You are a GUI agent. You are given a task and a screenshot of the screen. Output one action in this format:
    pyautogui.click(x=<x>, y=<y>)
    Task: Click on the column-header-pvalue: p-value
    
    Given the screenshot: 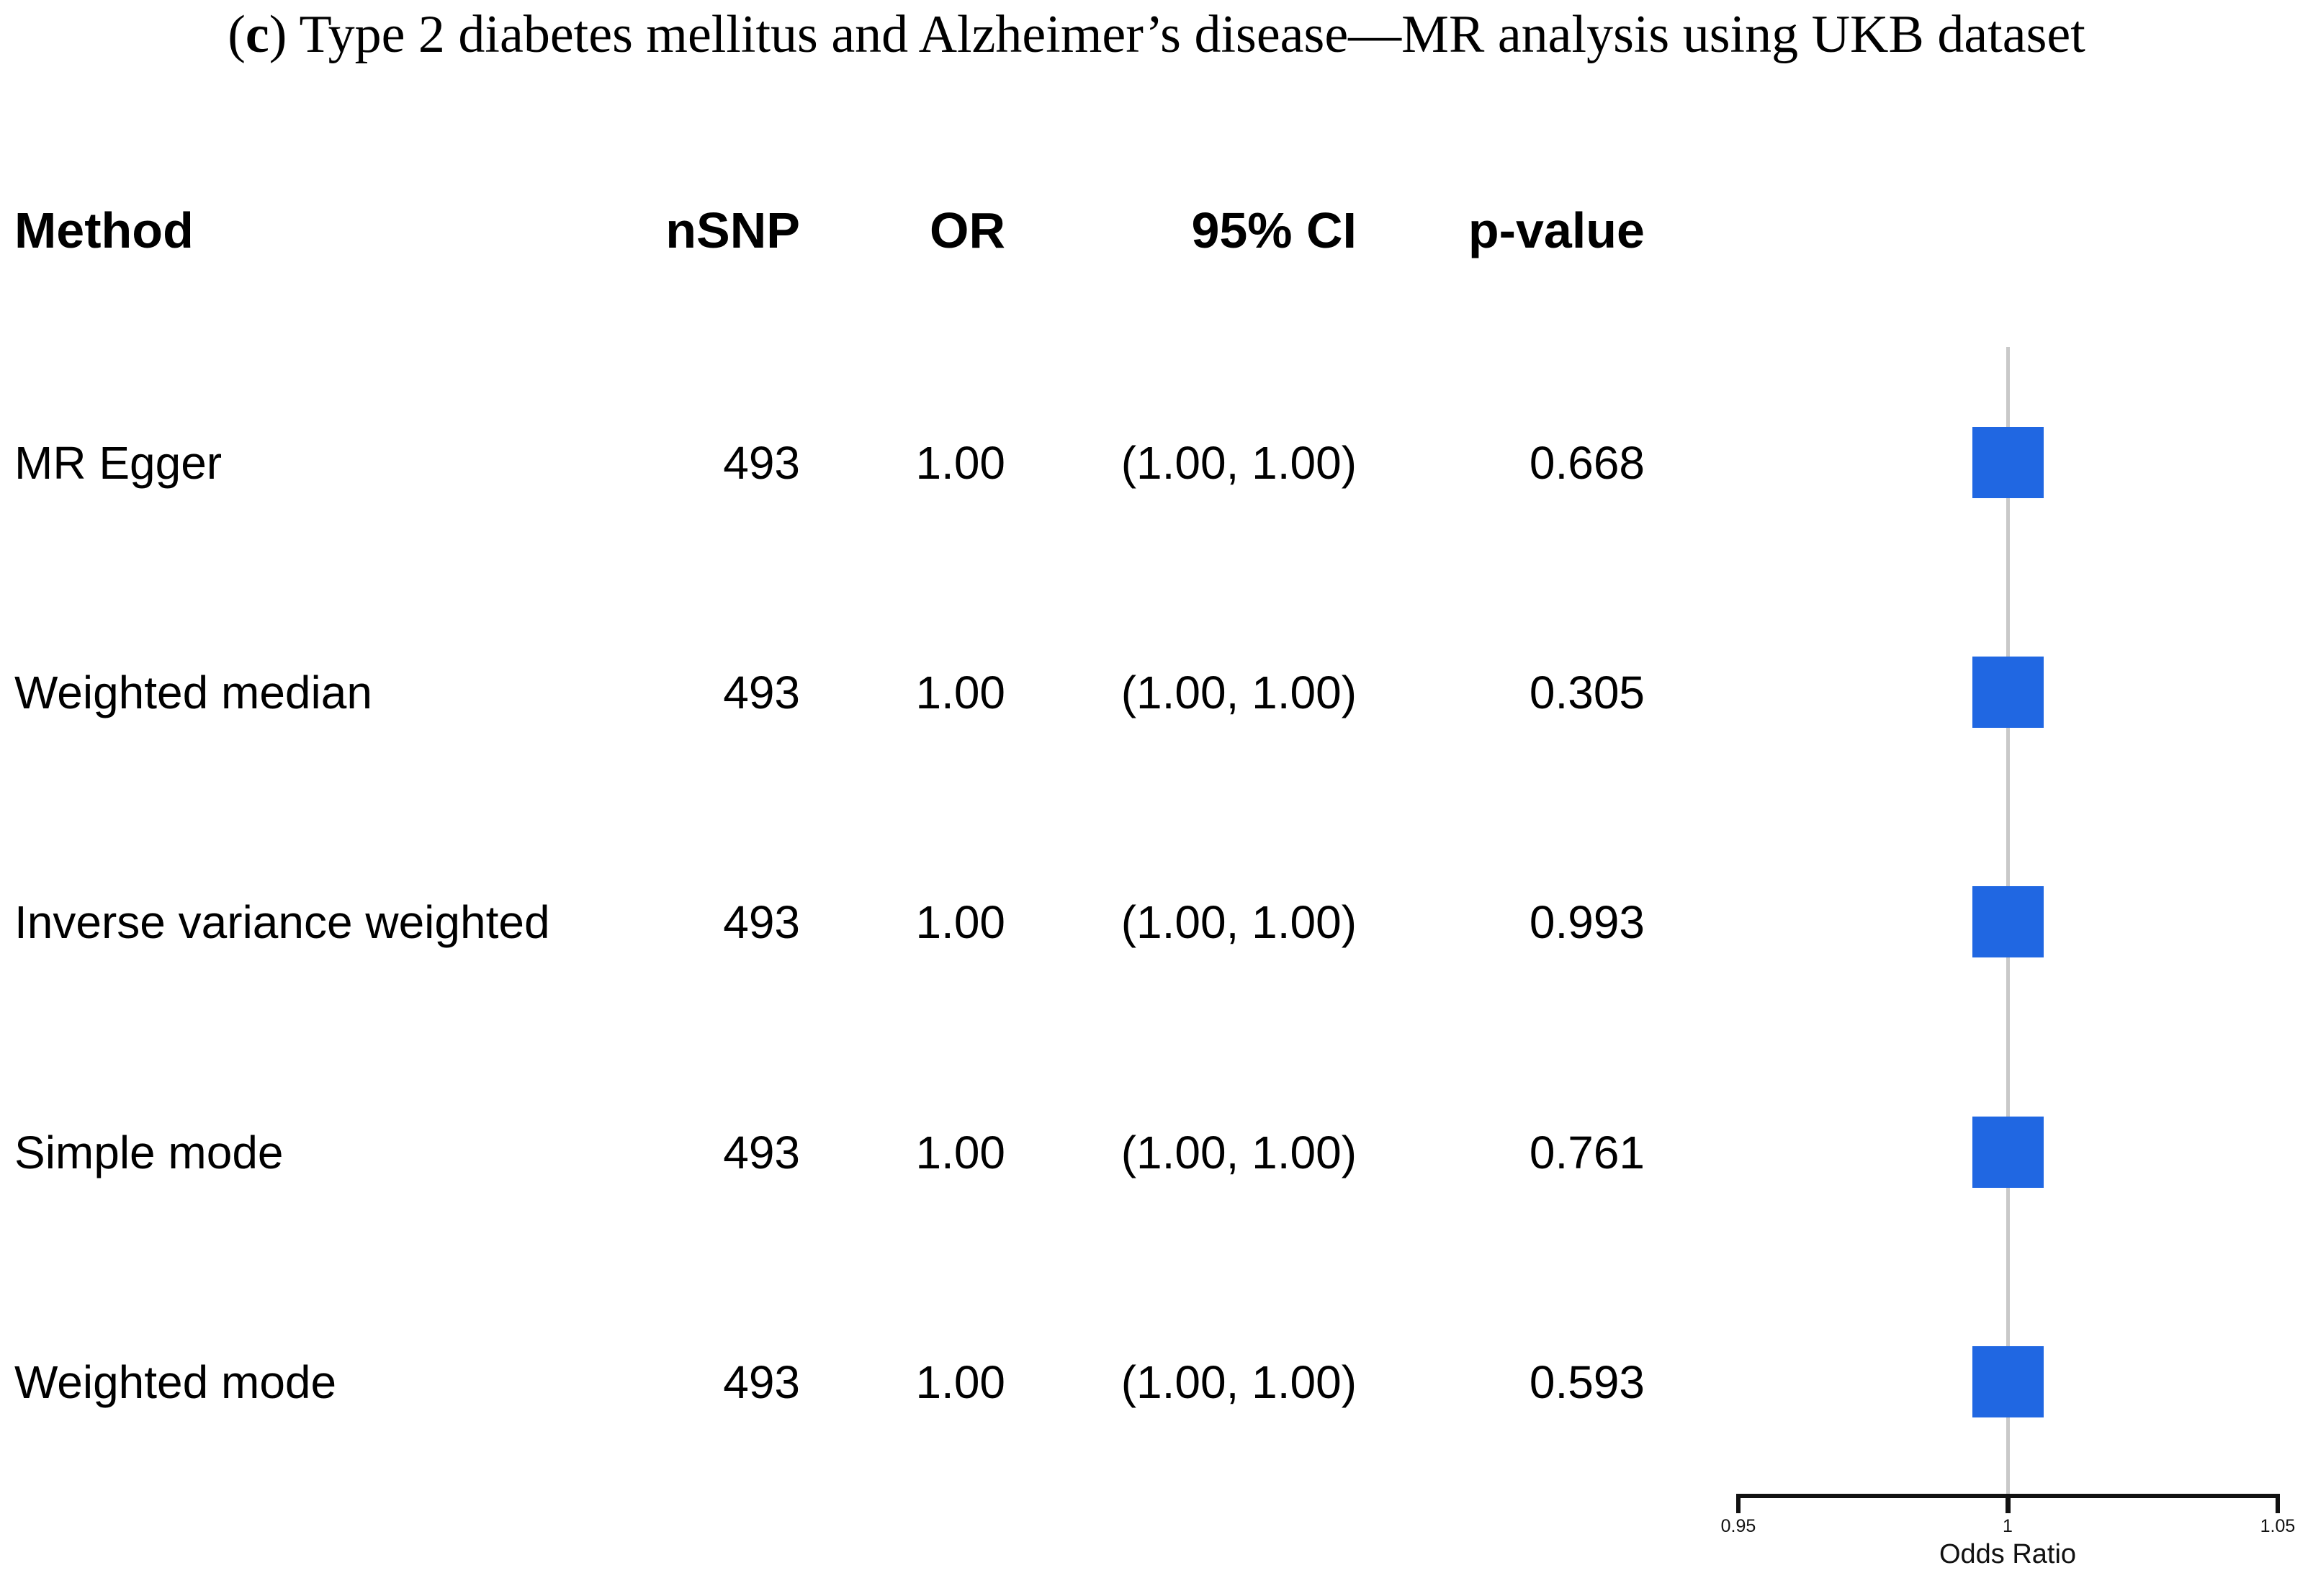 What is the action you would take?
    pyautogui.click(x=1556, y=230)
    